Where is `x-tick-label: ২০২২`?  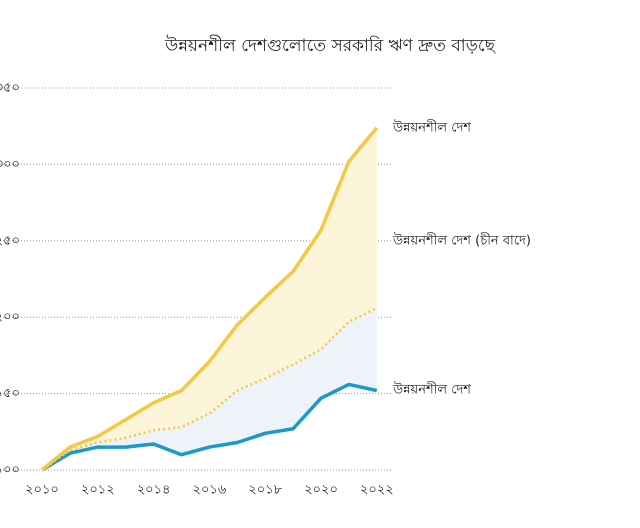
x-tick-label: ২০২২ is located at coordinates (377, 490).